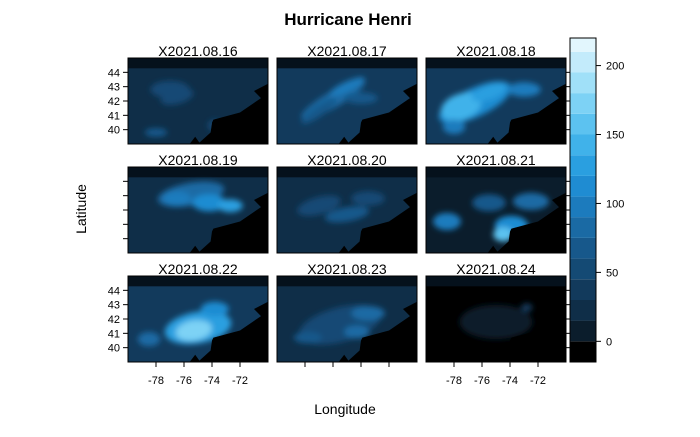 This screenshot has height=437, width=700. Describe the element at coordinates (347, 51) in the screenshot. I see `panel-title: X2021.08.17` at that location.